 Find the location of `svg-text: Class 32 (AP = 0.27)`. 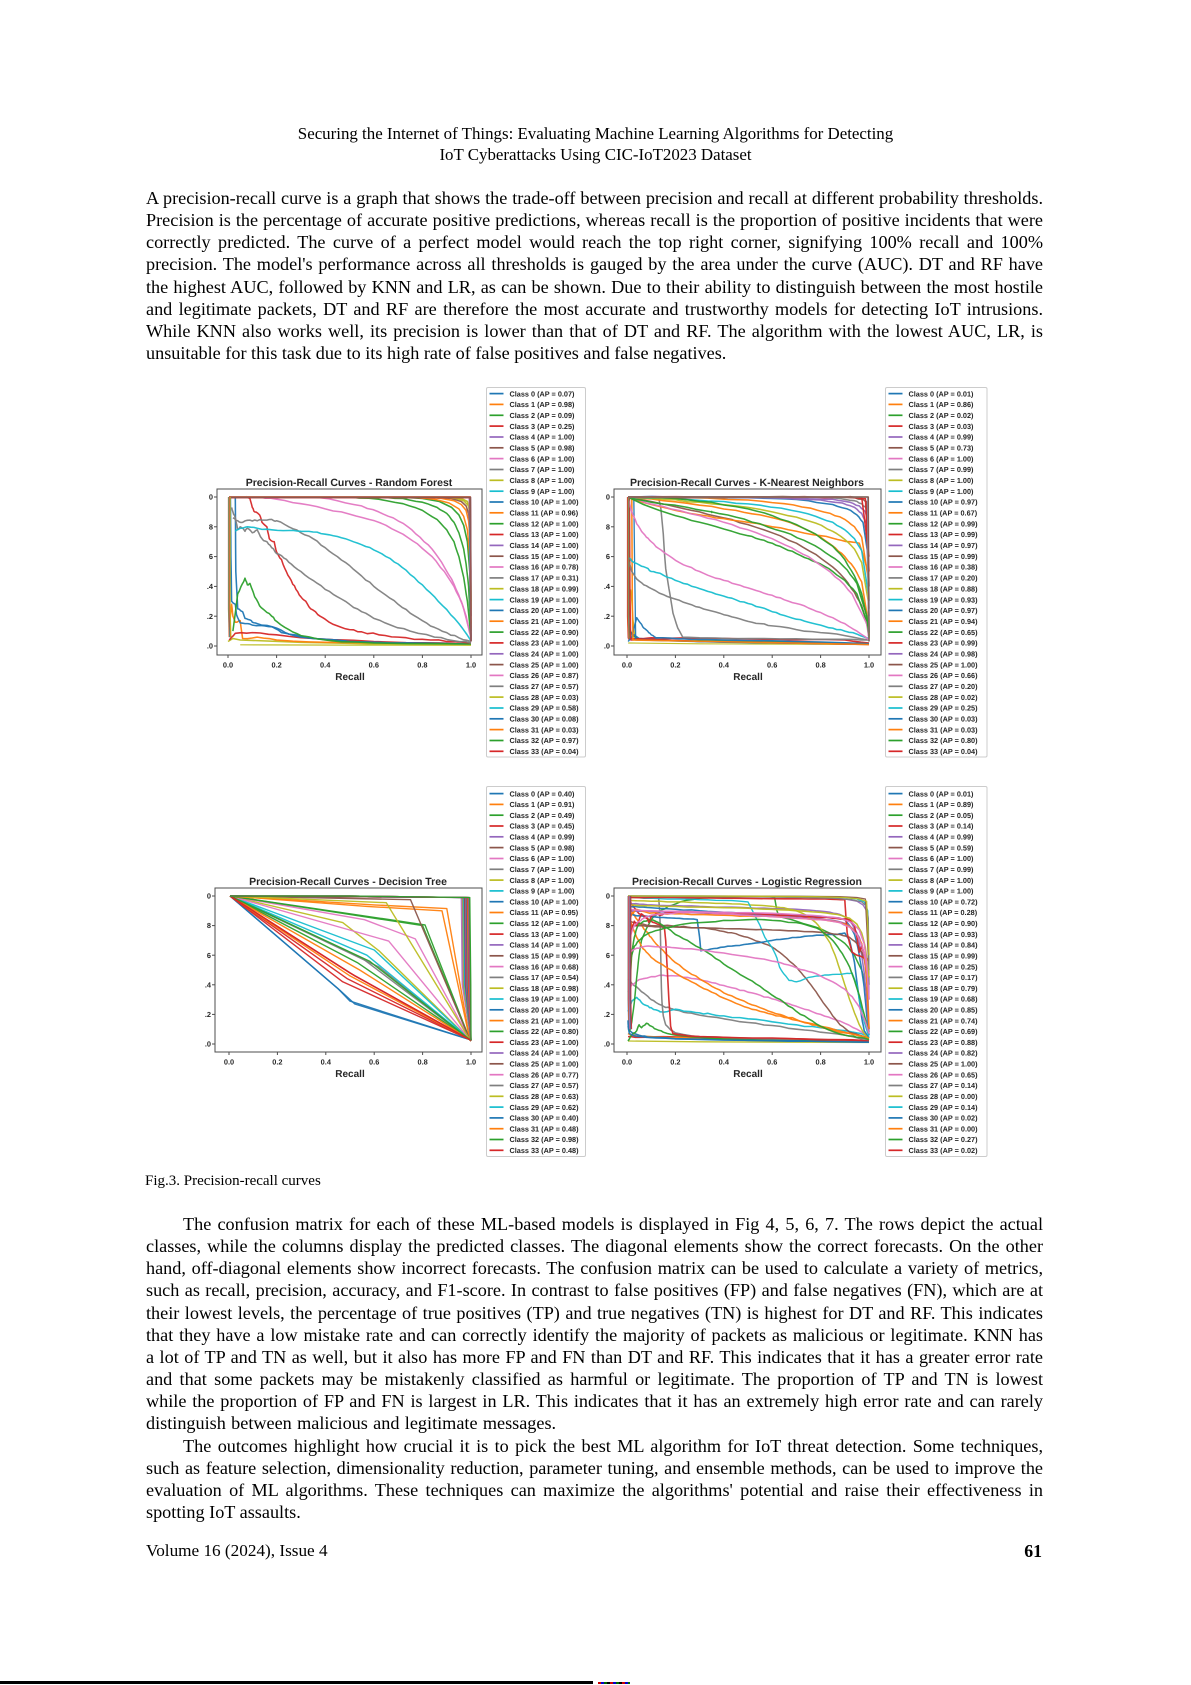

svg-text: Class 32 (AP = 0.27) is located at coordinates (944, 1139).